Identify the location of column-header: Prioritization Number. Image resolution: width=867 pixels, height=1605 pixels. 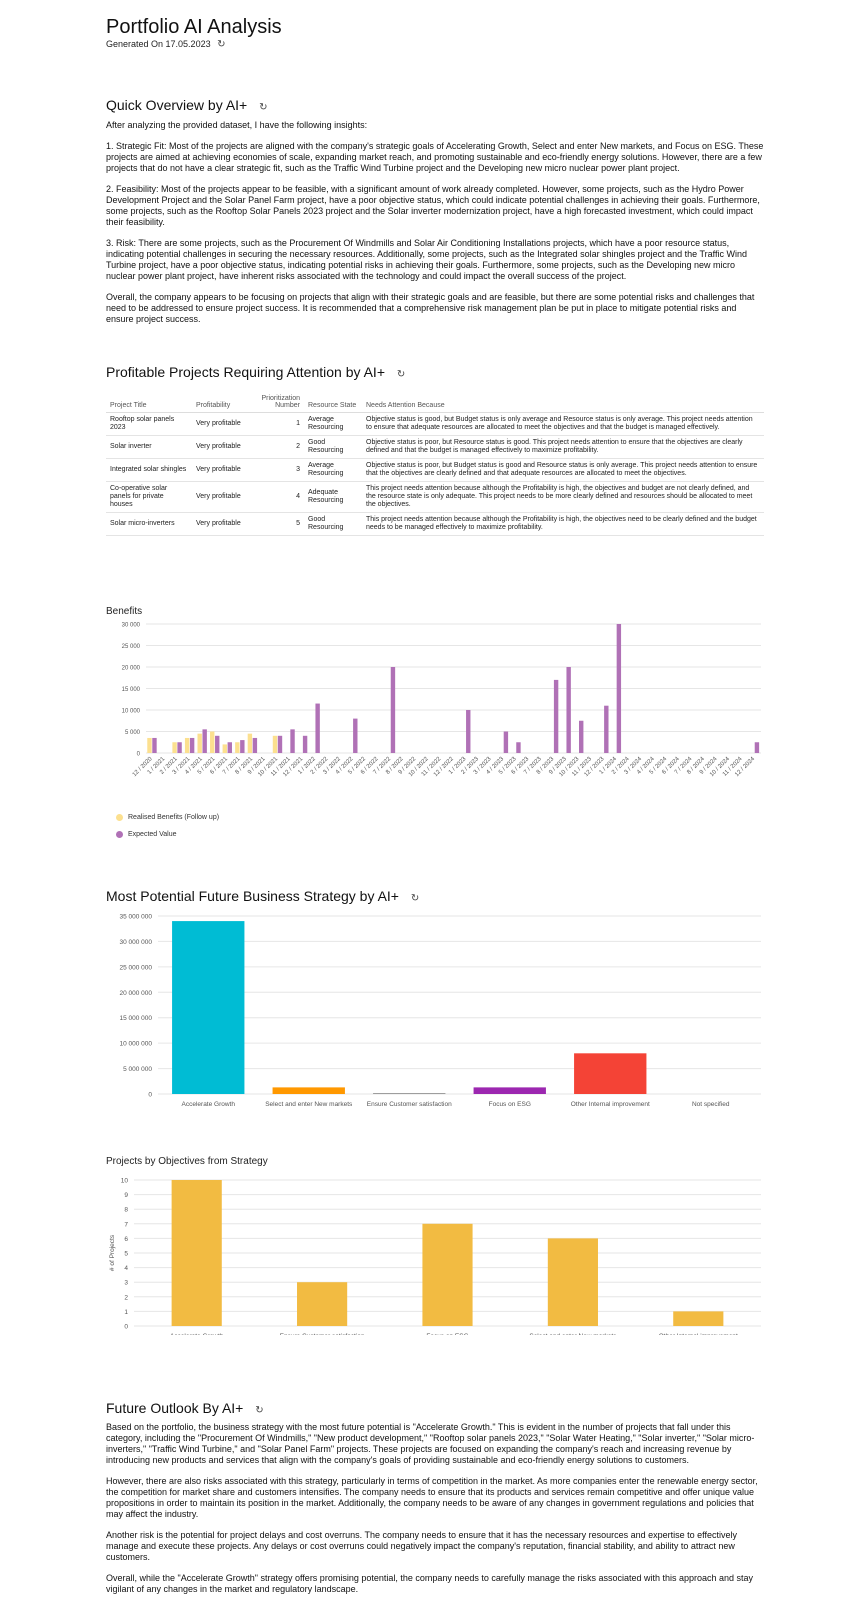
(278, 402).